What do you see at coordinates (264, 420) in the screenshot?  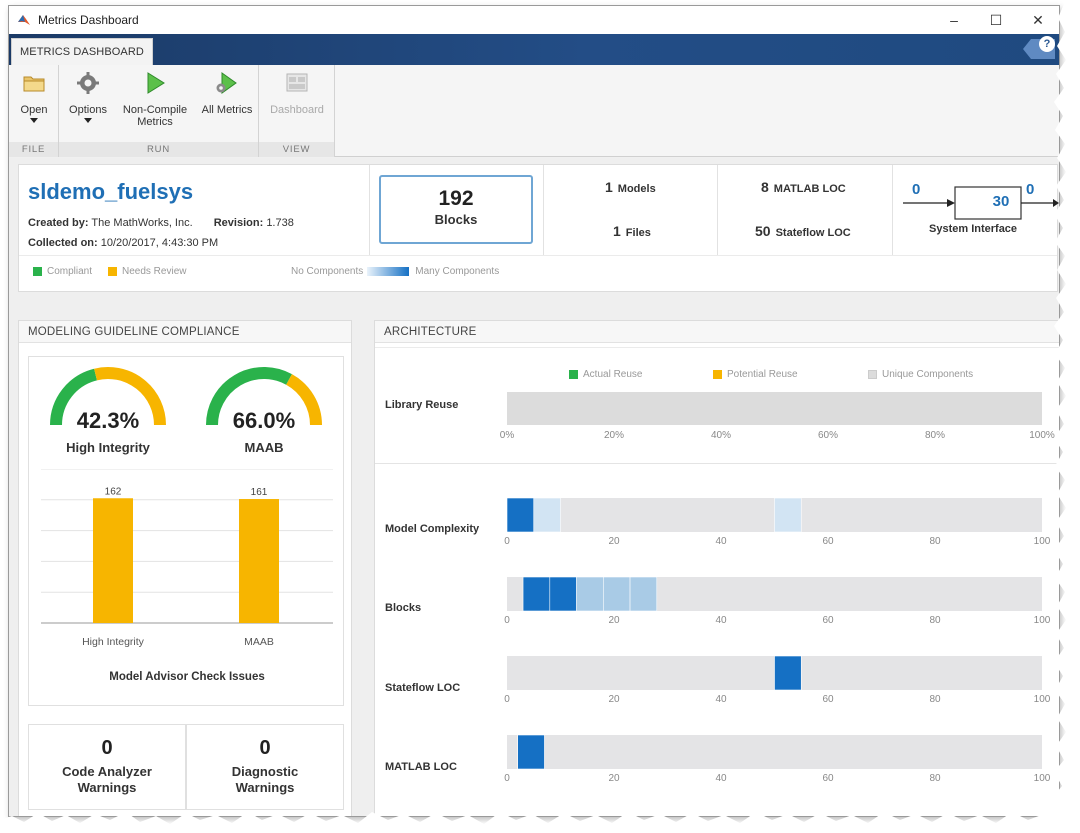 I see `gauge-value-maab: 66.0%` at bounding box center [264, 420].